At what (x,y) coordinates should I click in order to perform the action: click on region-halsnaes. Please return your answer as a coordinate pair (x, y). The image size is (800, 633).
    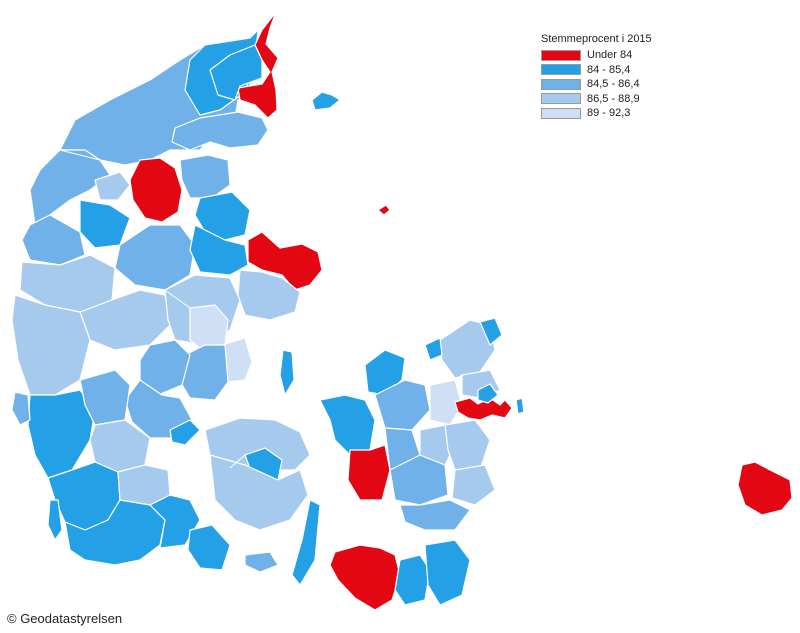
    Looking at the image, I should click on (433, 349).